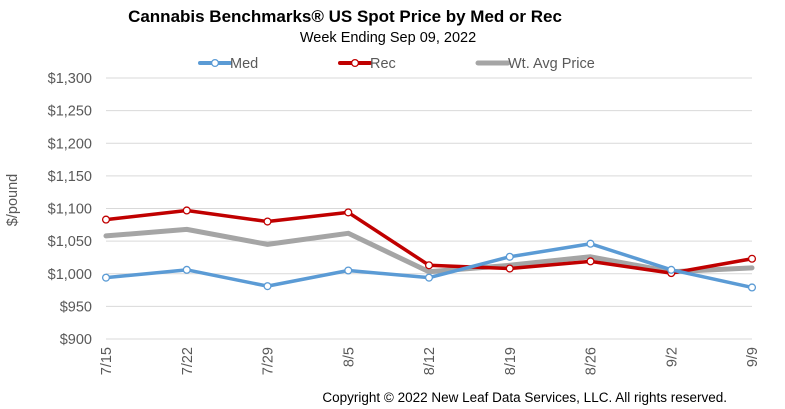 This screenshot has width=785, height=409. Describe the element at coordinates (70, 144) in the screenshot. I see `y-tick-label: $1,200` at that location.